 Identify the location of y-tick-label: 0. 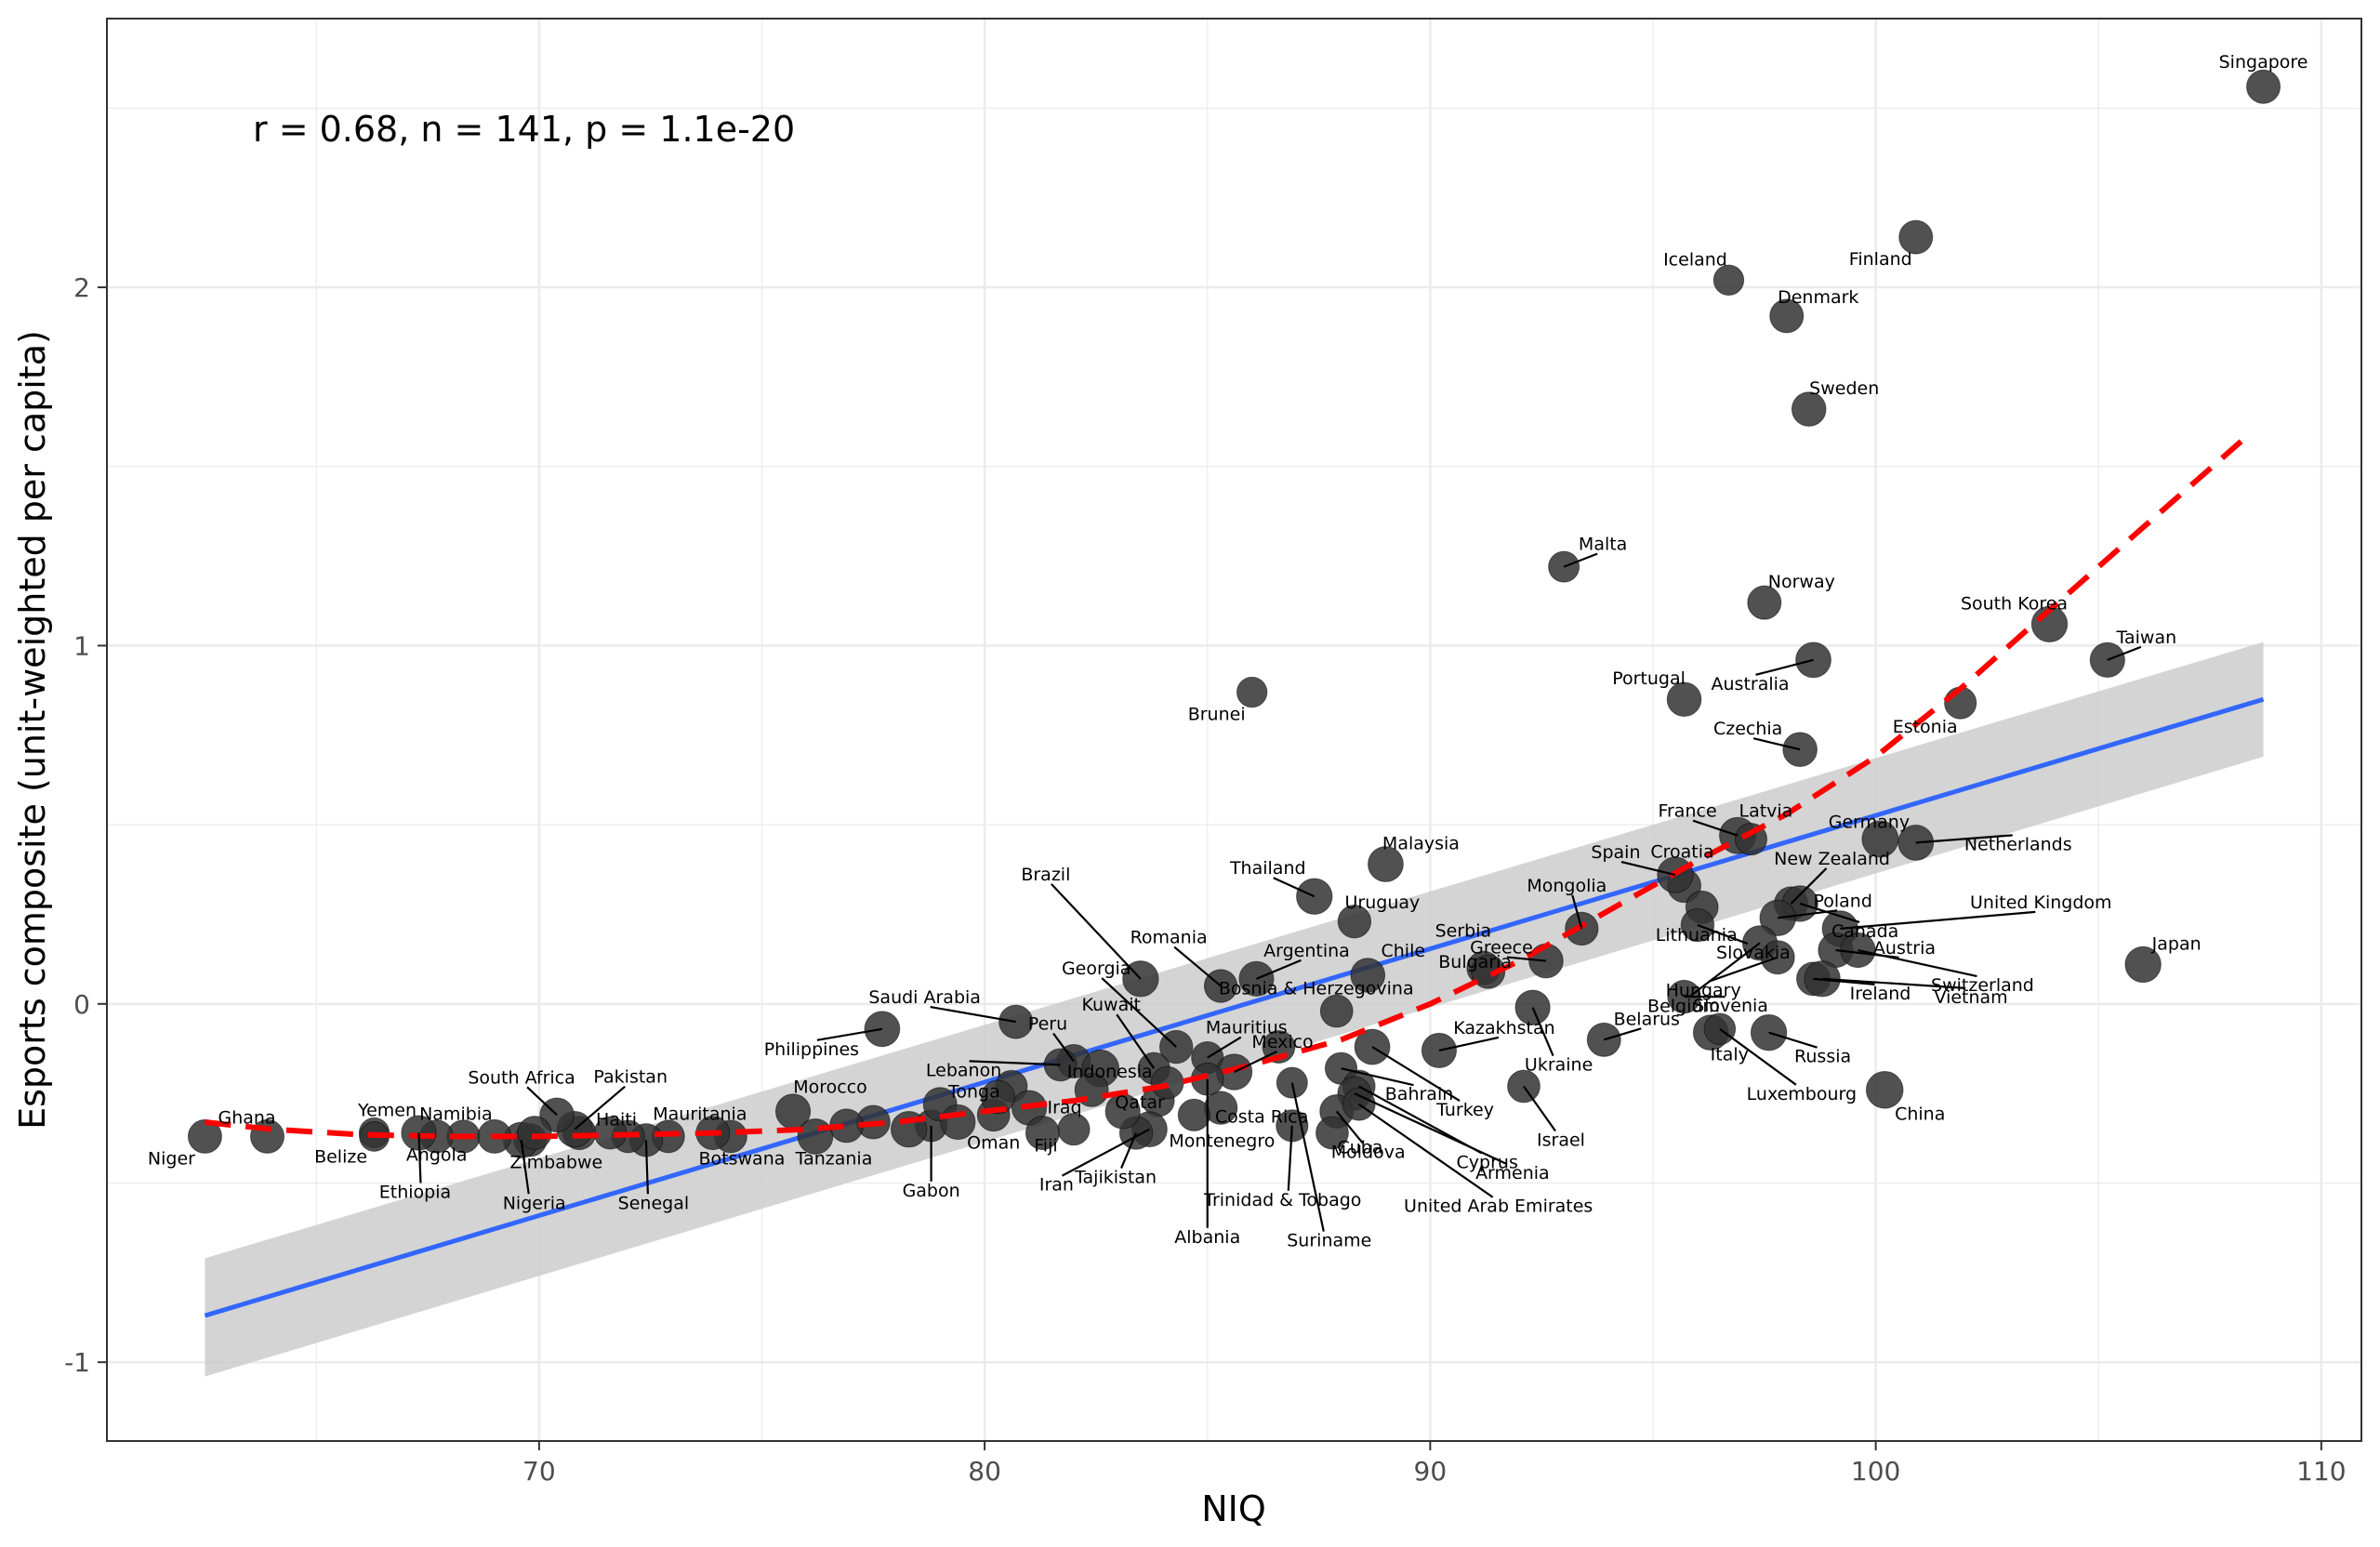
(81, 1004).